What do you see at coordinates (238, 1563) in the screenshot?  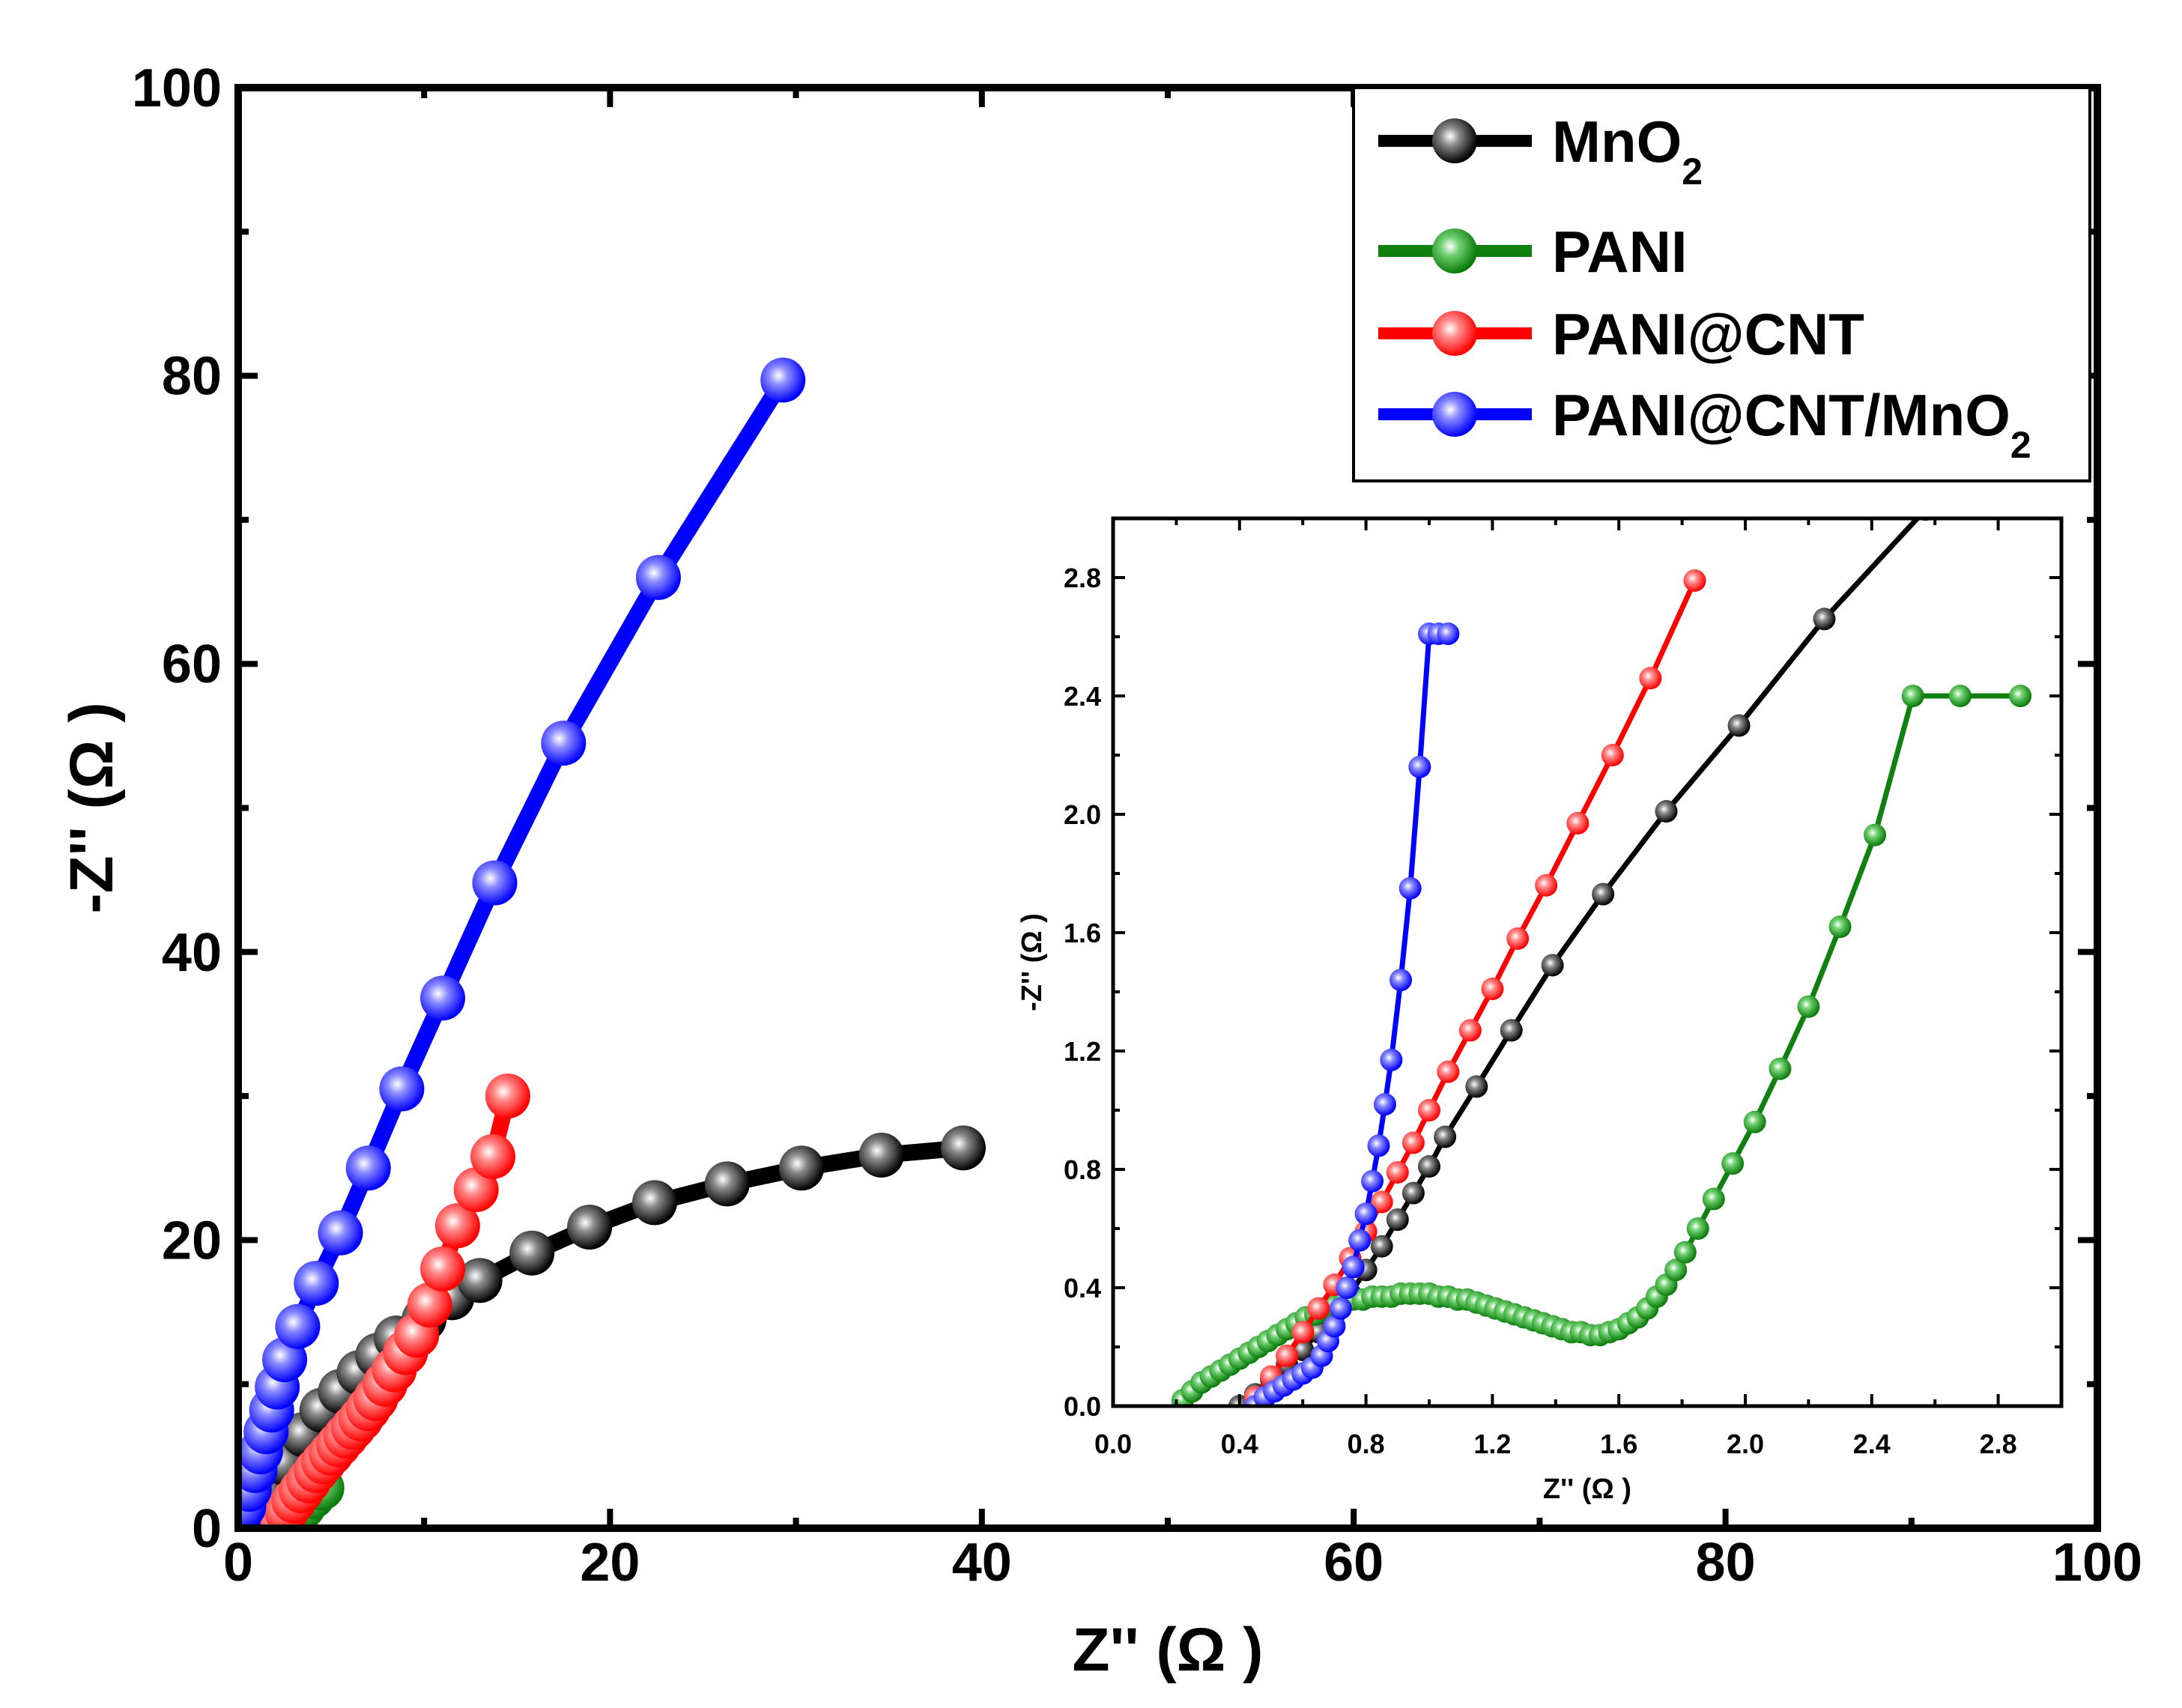 I see `main-x-tick-label: 0` at bounding box center [238, 1563].